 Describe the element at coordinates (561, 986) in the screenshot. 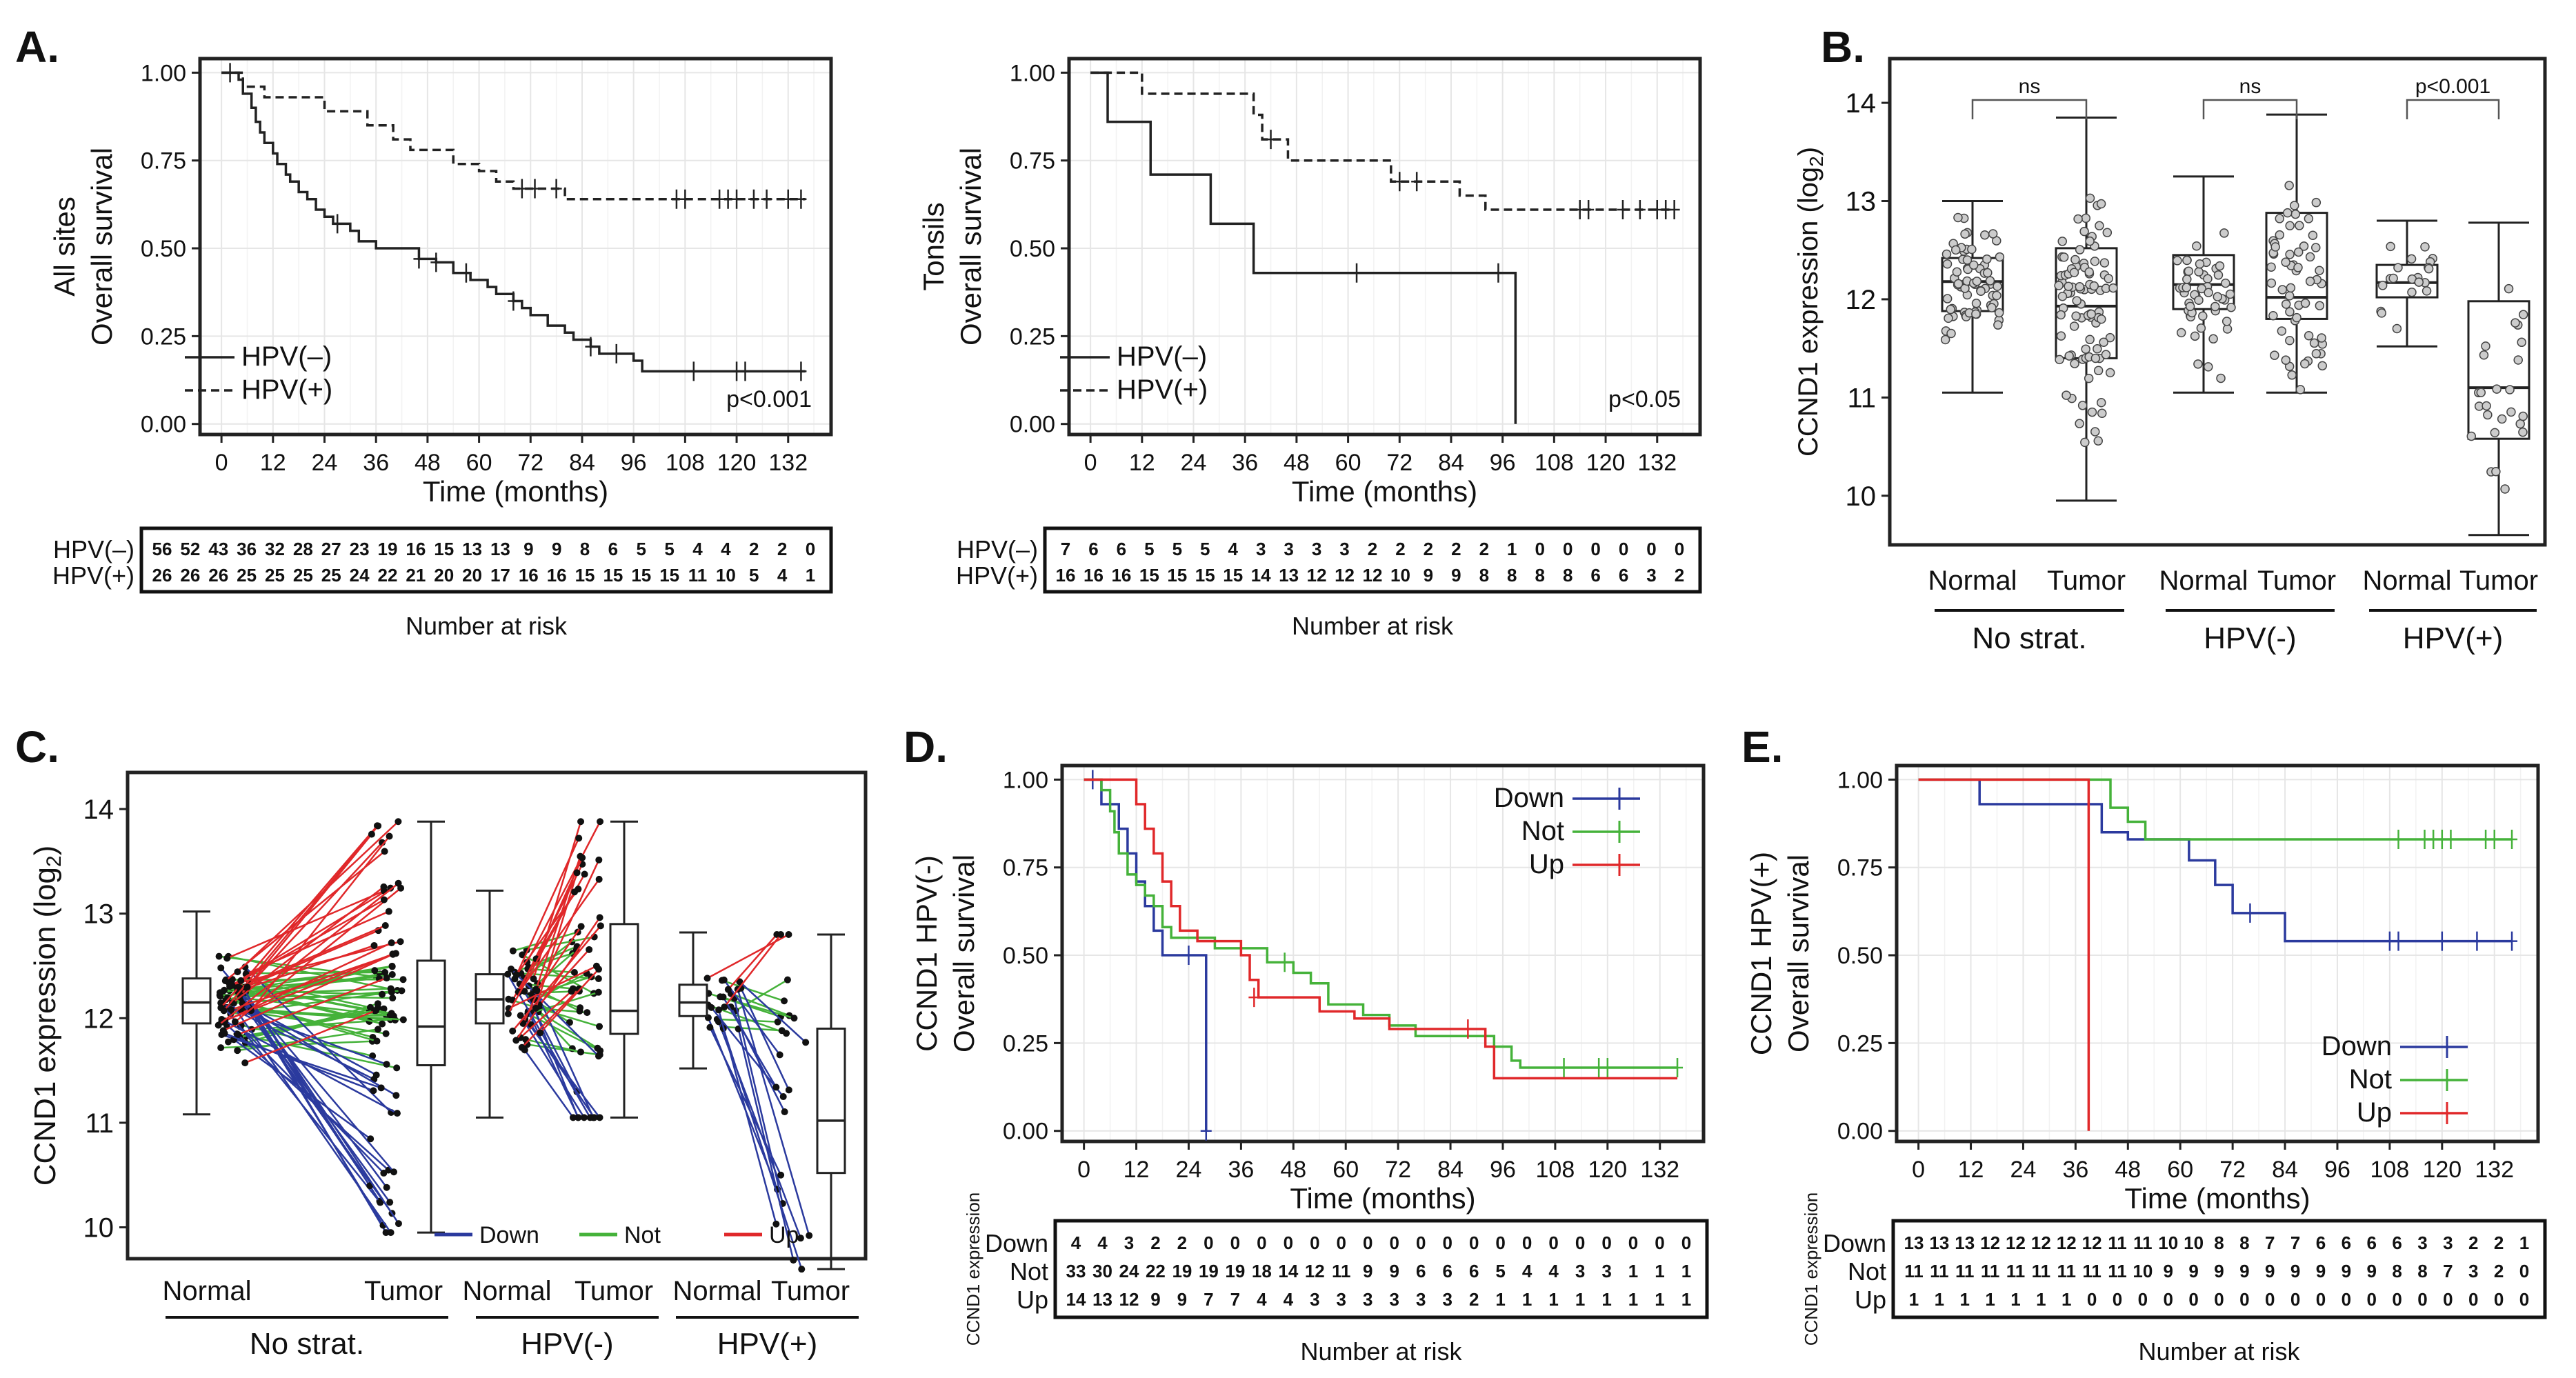

I see `pair-line-not` at that location.